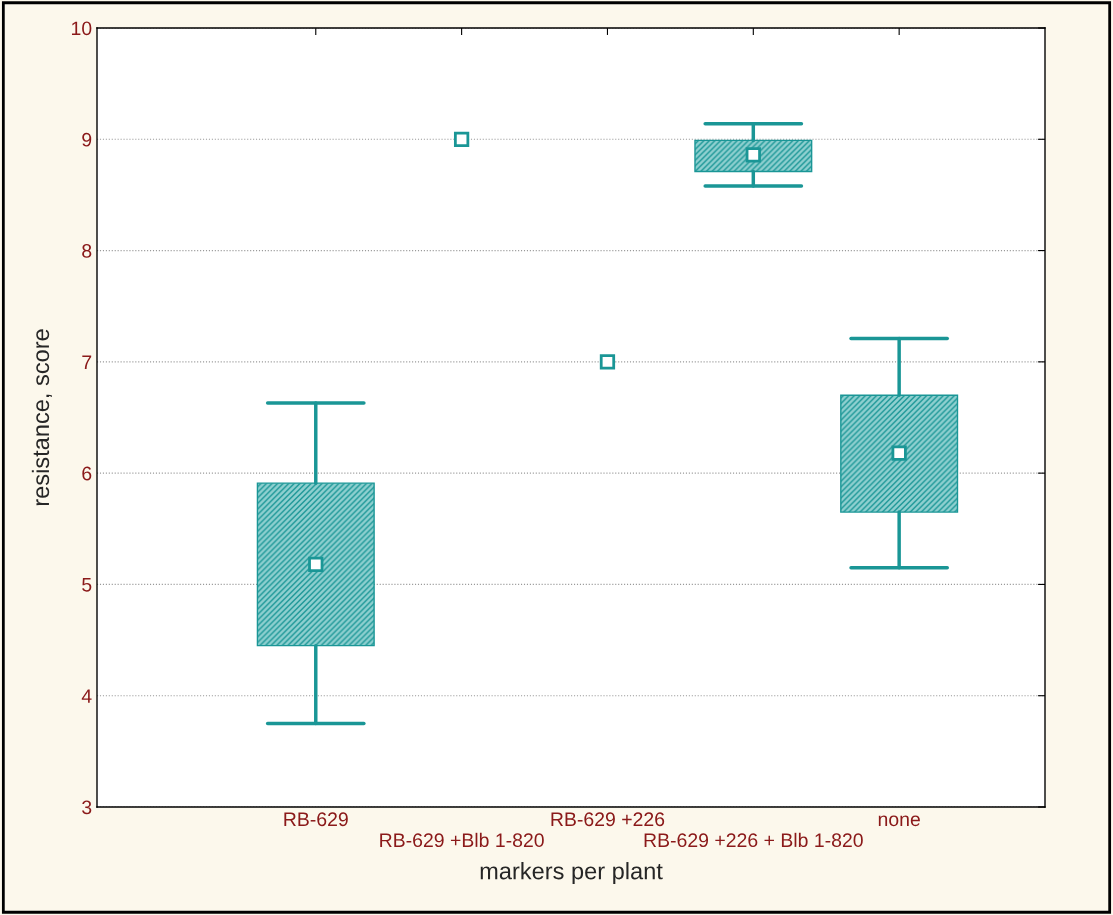  What do you see at coordinates (87, 251) in the screenshot?
I see `y-tick-label: 8` at bounding box center [87, 251].